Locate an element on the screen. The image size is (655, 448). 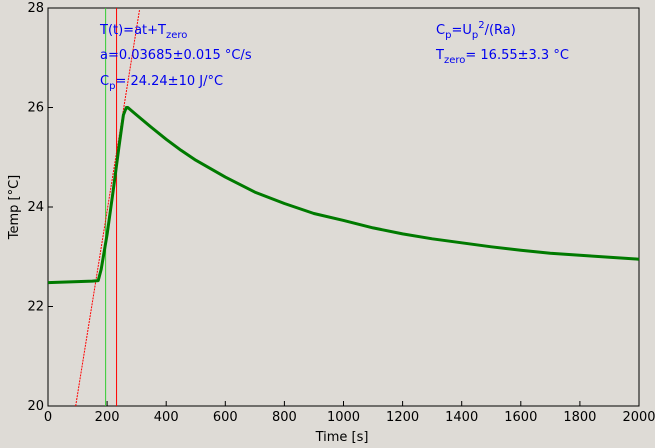
x-tick-label: 600 is located at coordinates (225, 417).